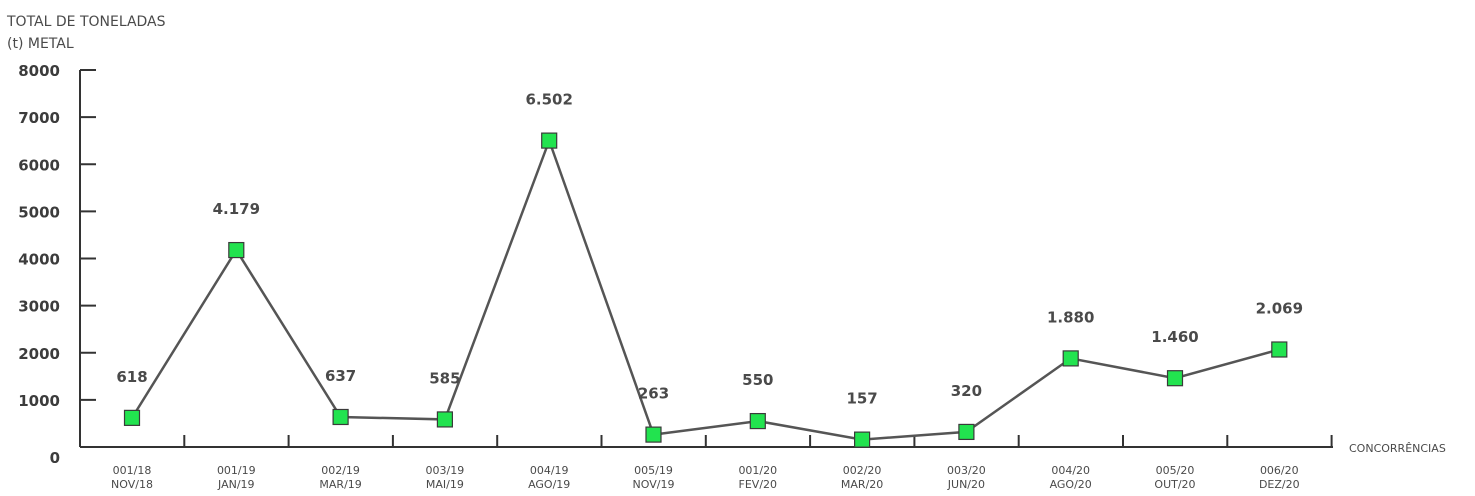 Image resolution: width=1475 pixels, height=496 pixels. What do you see at coordinates (340, 484) in the screenshot?
I see `x-tick-sublabel: MAR/19` at bounding box center [340, 484].